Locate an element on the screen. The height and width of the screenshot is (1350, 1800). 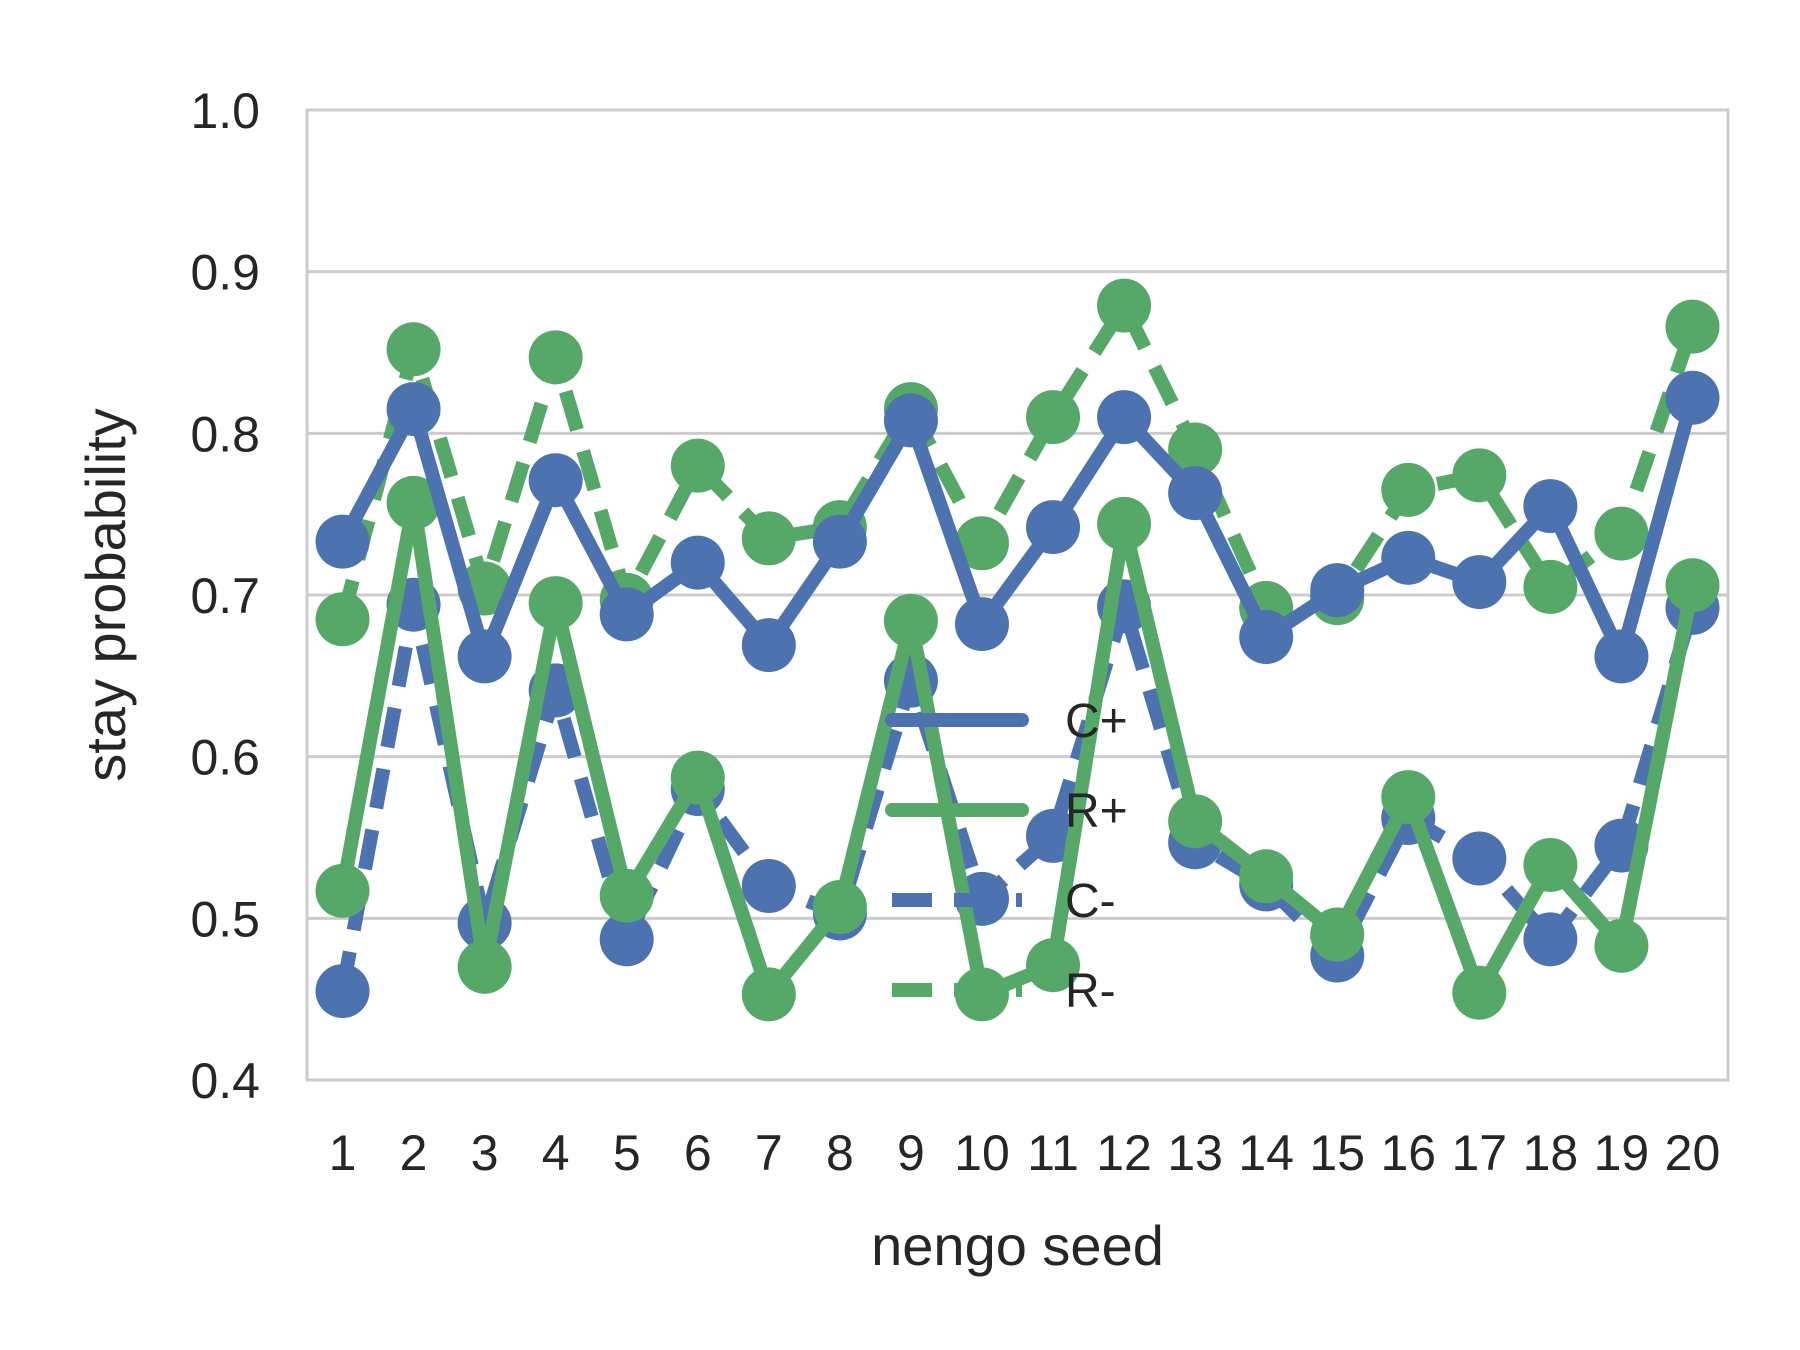
legend-label: C+ is located at coordinates (1096, 721).